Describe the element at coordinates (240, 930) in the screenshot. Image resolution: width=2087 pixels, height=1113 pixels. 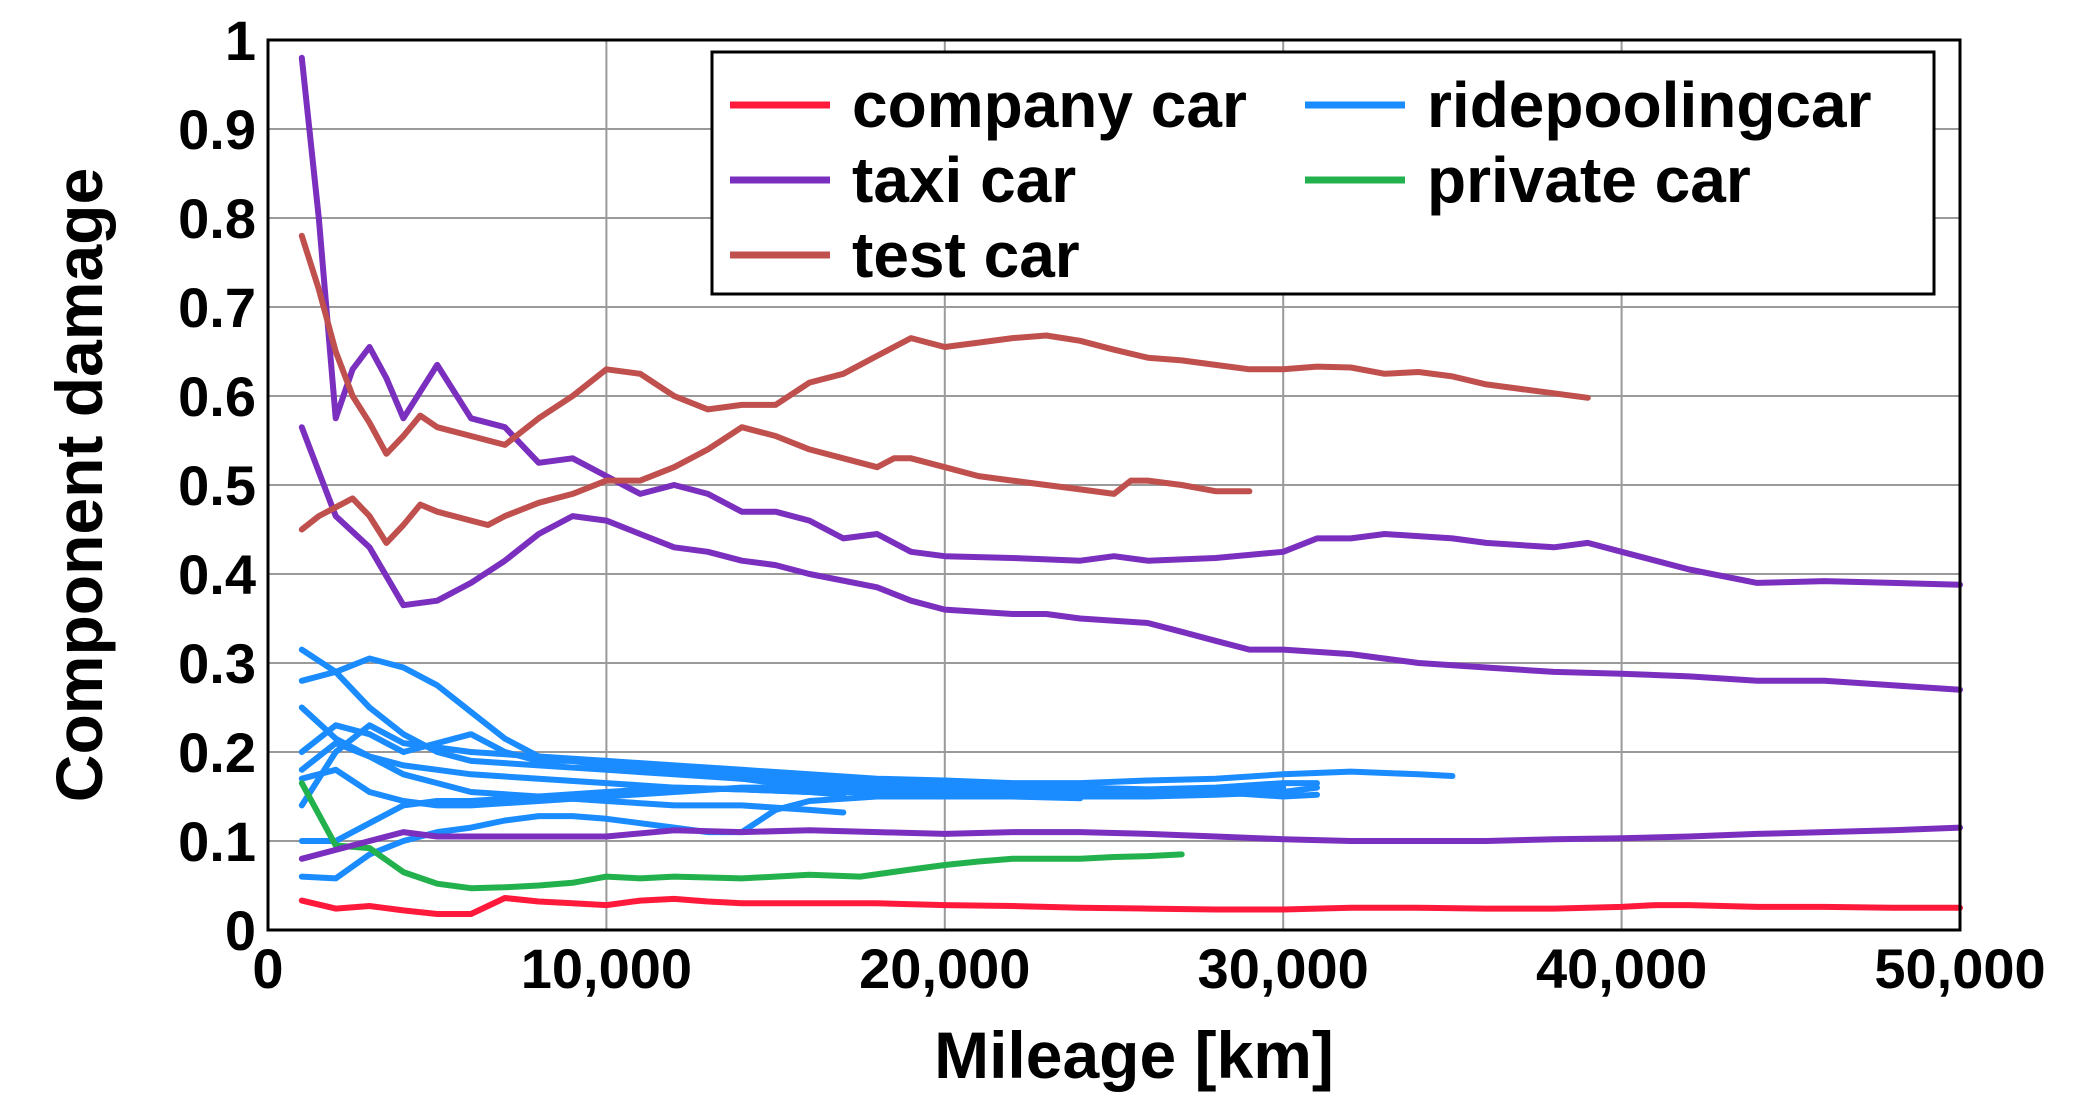
I see `y-tick-label: 0` at that location.